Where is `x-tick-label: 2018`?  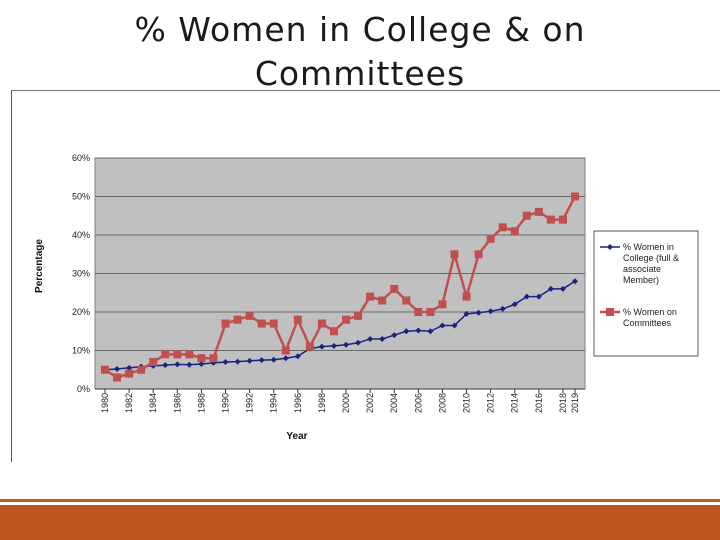 x-tick-label: 2018 is located at coordinates (563, 403).